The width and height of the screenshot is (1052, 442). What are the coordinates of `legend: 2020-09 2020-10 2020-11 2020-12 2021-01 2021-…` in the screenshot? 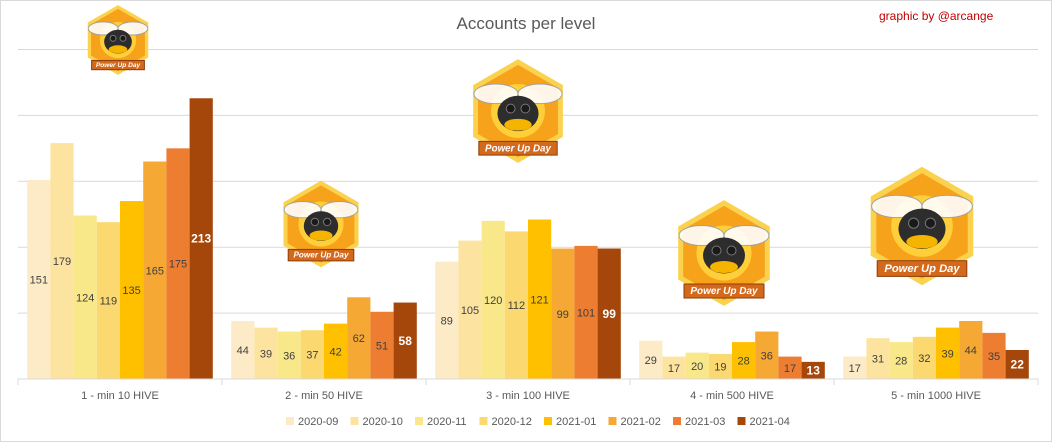 It's located at (538, 422).